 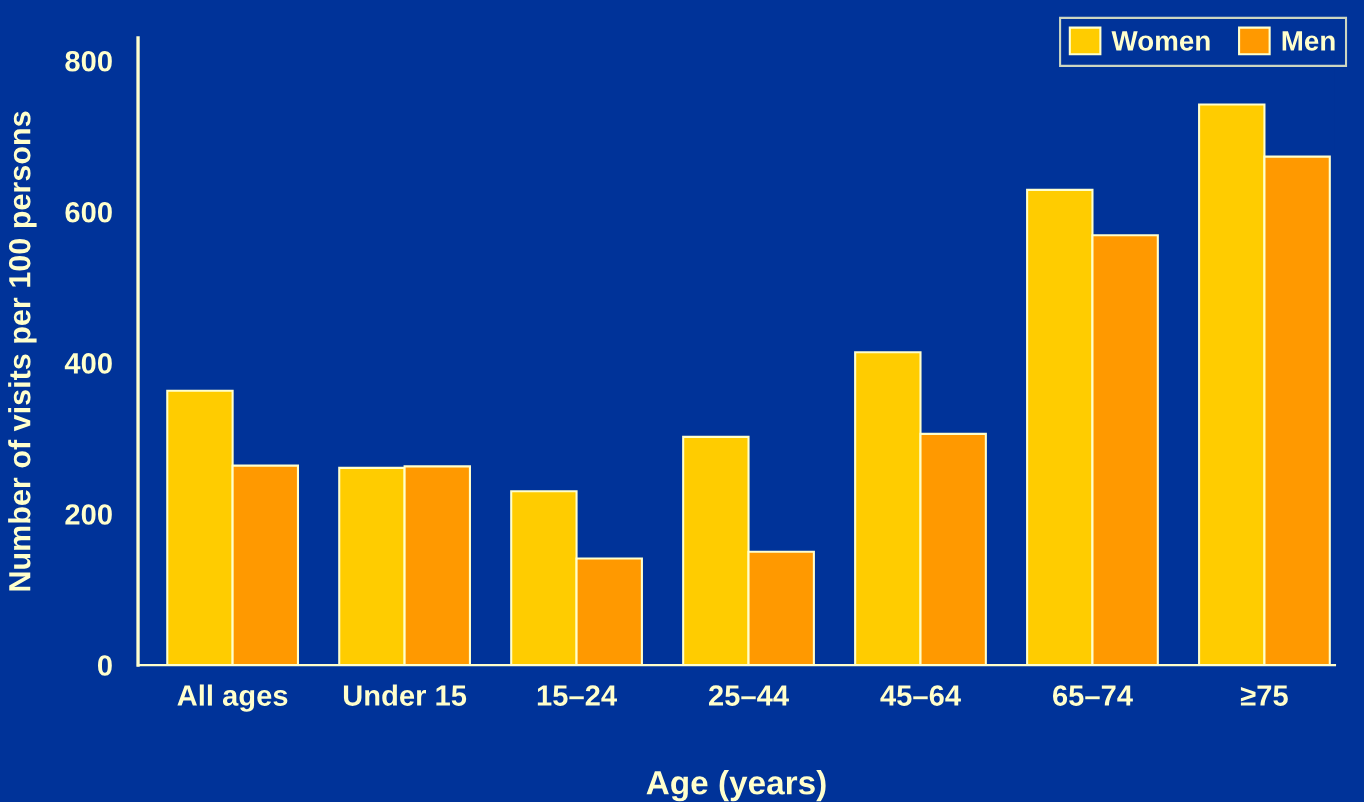 What do you see at coordinates (405, 695) in the screenshot?
I see `x-tick-label: Under 15` at bounding box center [405, 695].